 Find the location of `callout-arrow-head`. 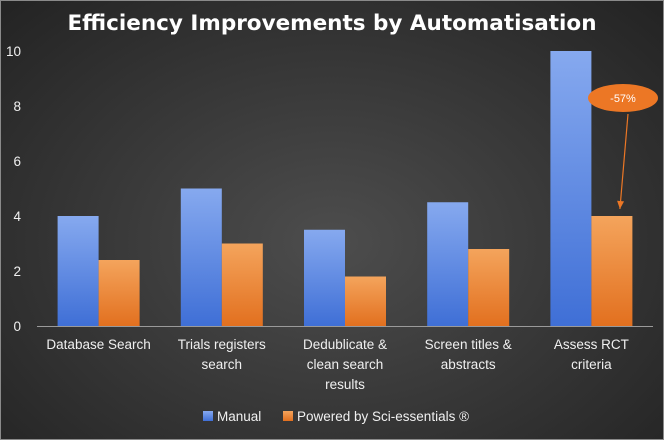

callout-arrow-head is located at coordinates (621, 204).